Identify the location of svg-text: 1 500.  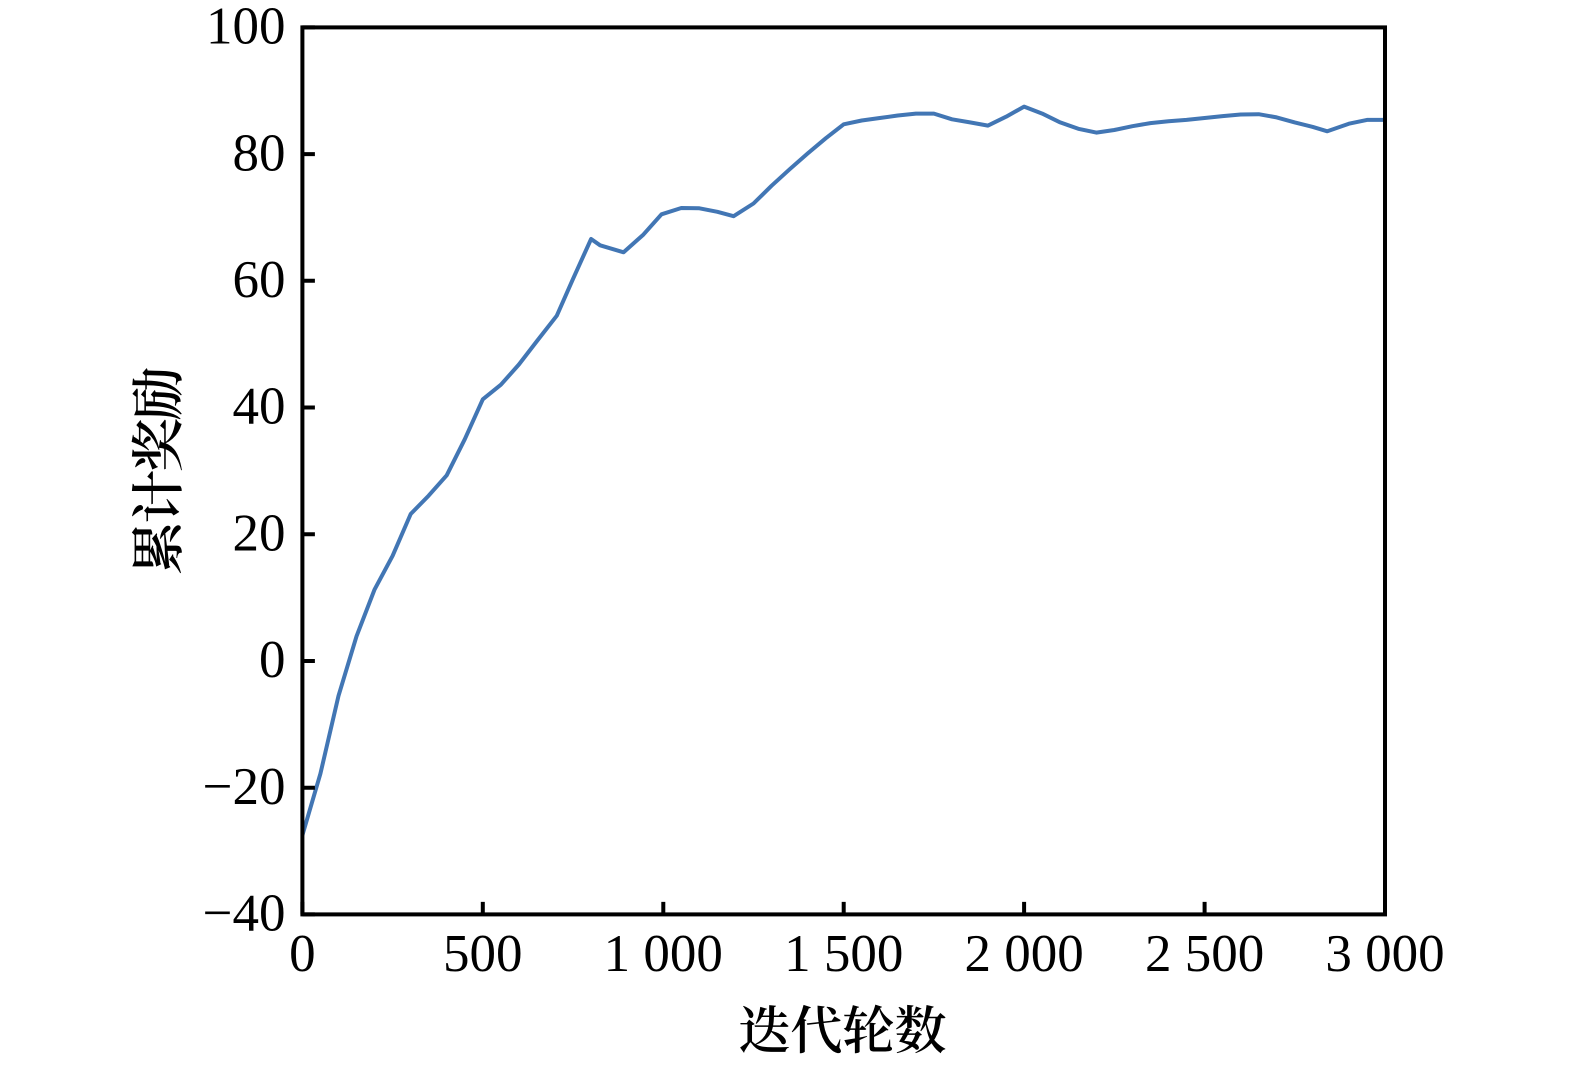
(843, 954).